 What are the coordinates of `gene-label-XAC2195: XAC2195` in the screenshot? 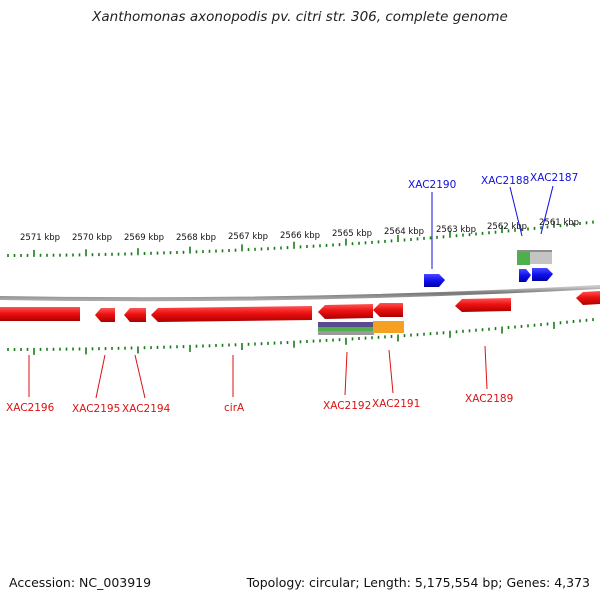 It's located at (96, 409).